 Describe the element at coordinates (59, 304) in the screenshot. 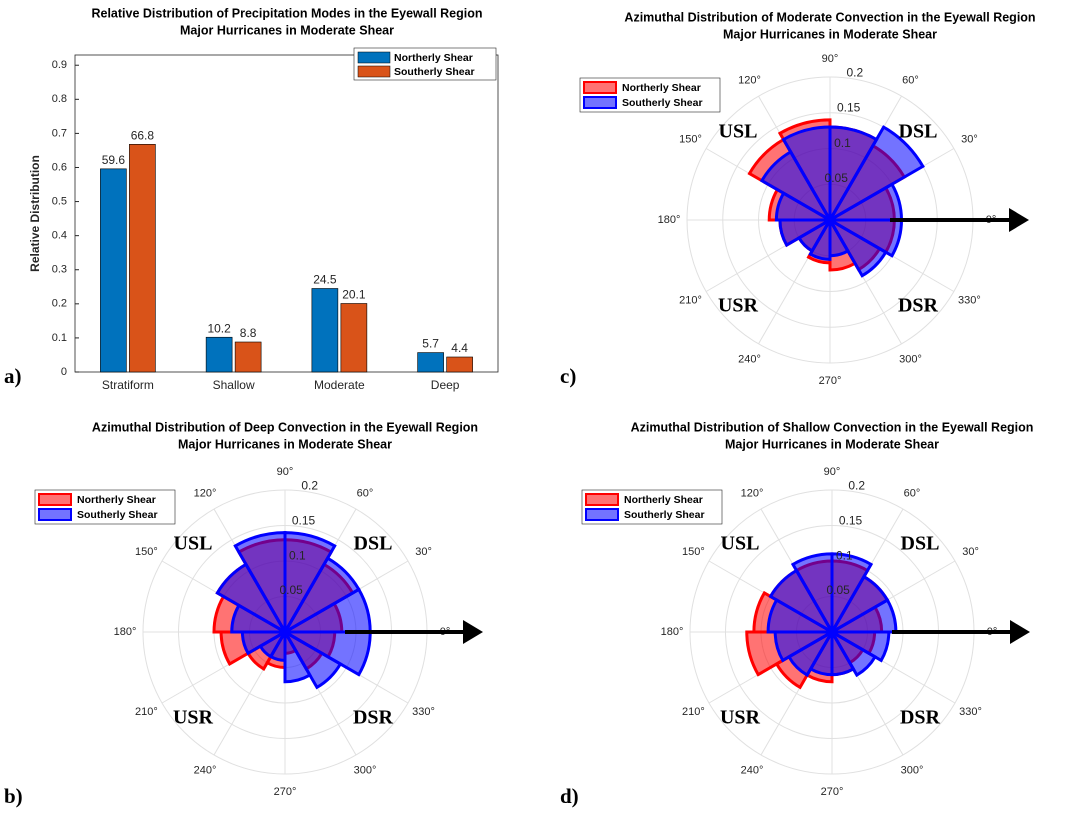

I see `y-tick-label: 0.2` at that location.